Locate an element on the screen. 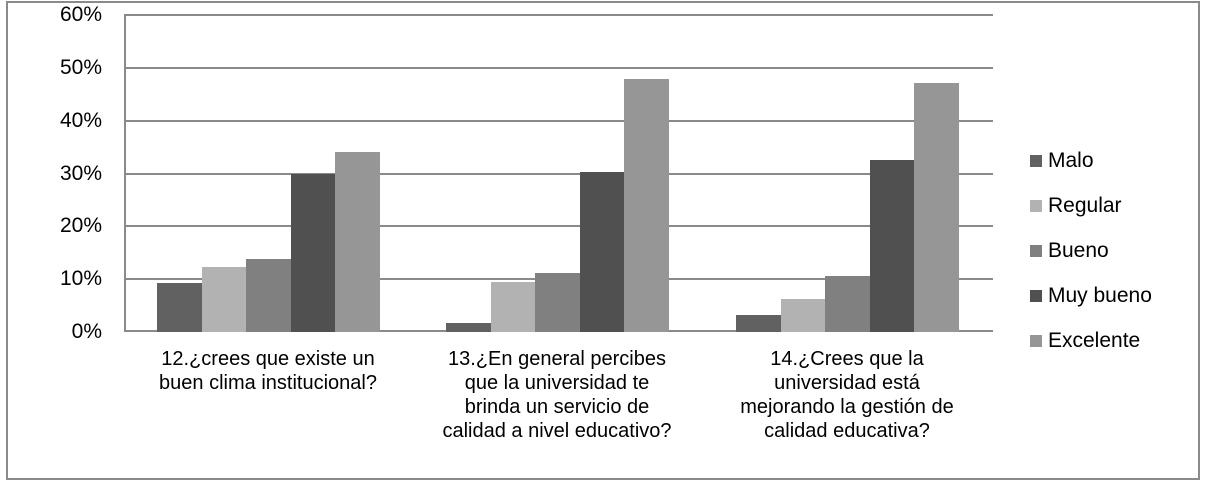  legend: Malo Regular Bueno Muy bueno Excelente is located at coordinates (1091, 250).